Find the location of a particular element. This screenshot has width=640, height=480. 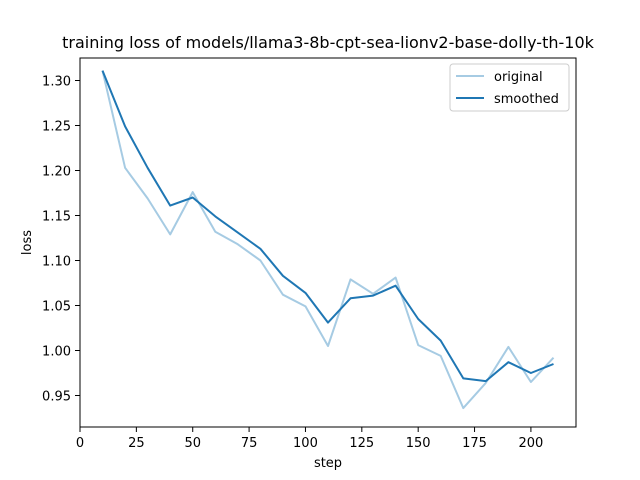

x-axis-label: step is located at coordinates (328, 463).